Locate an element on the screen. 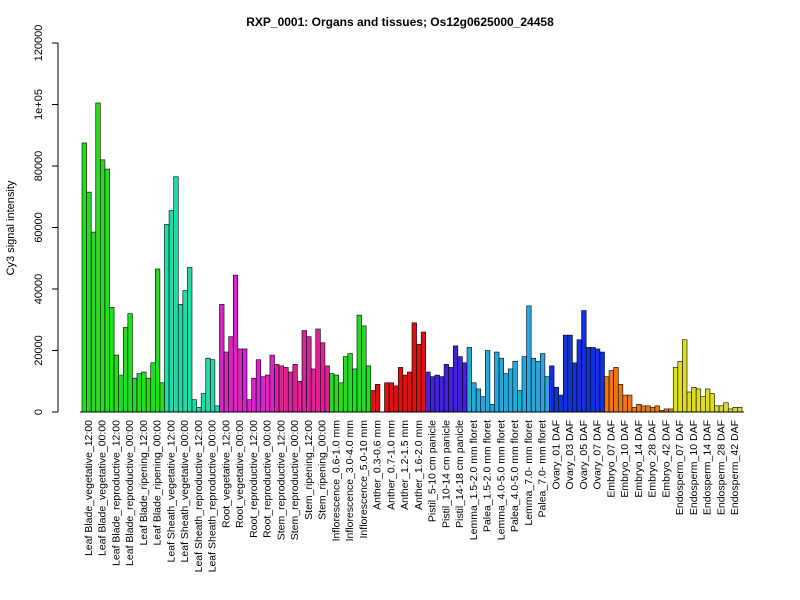 The image size is (800, 600). x-tick-label: Embryo_42 DAF is located at coordinates (666, 459).